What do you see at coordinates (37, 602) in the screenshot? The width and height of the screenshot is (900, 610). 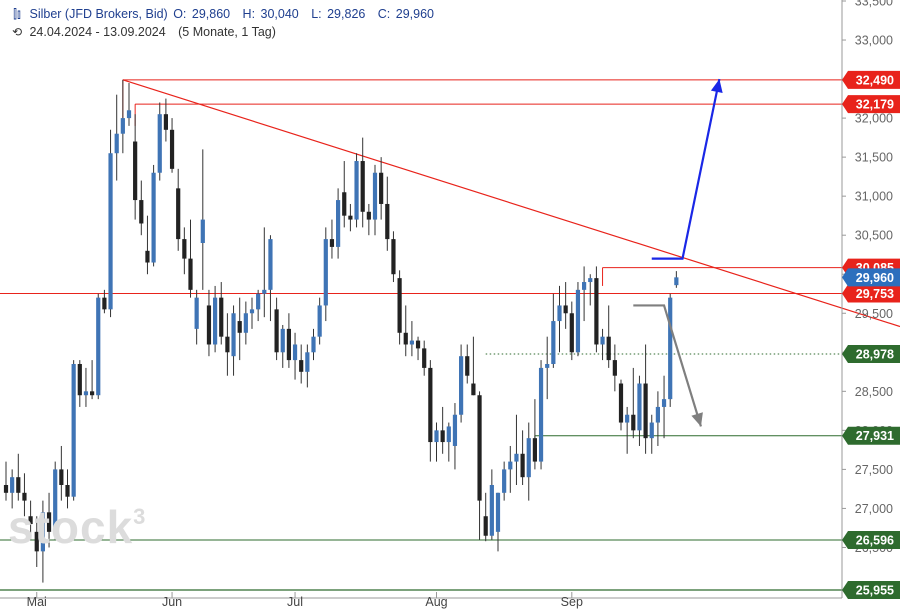 I see `x-tick-label: Mai` at bounding box center [37, 602].